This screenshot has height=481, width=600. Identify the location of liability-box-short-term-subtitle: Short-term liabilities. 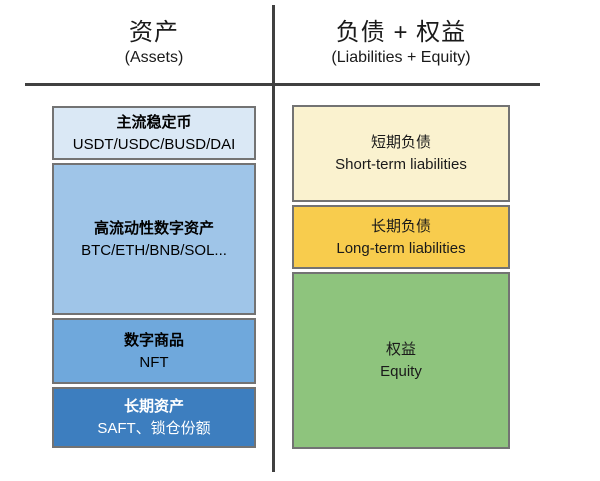
(401, 164).